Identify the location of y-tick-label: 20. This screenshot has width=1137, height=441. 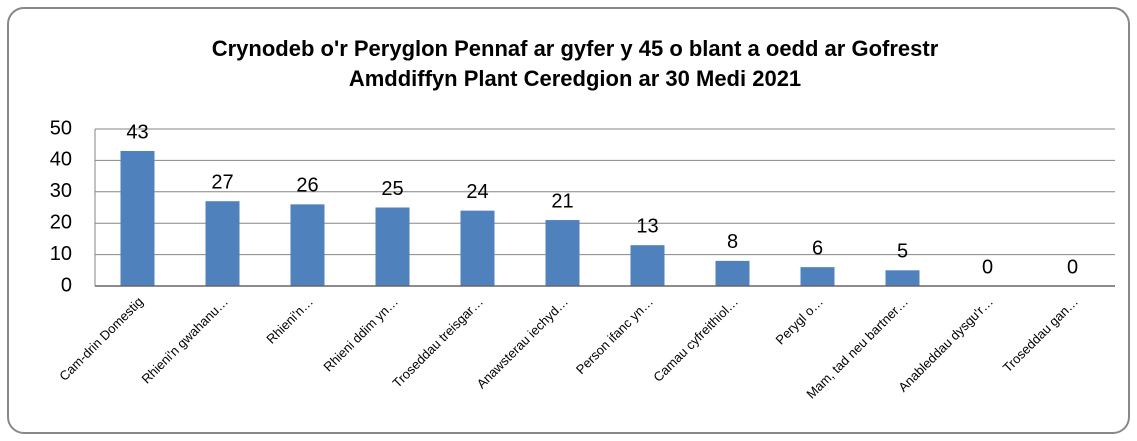
(61, 222).